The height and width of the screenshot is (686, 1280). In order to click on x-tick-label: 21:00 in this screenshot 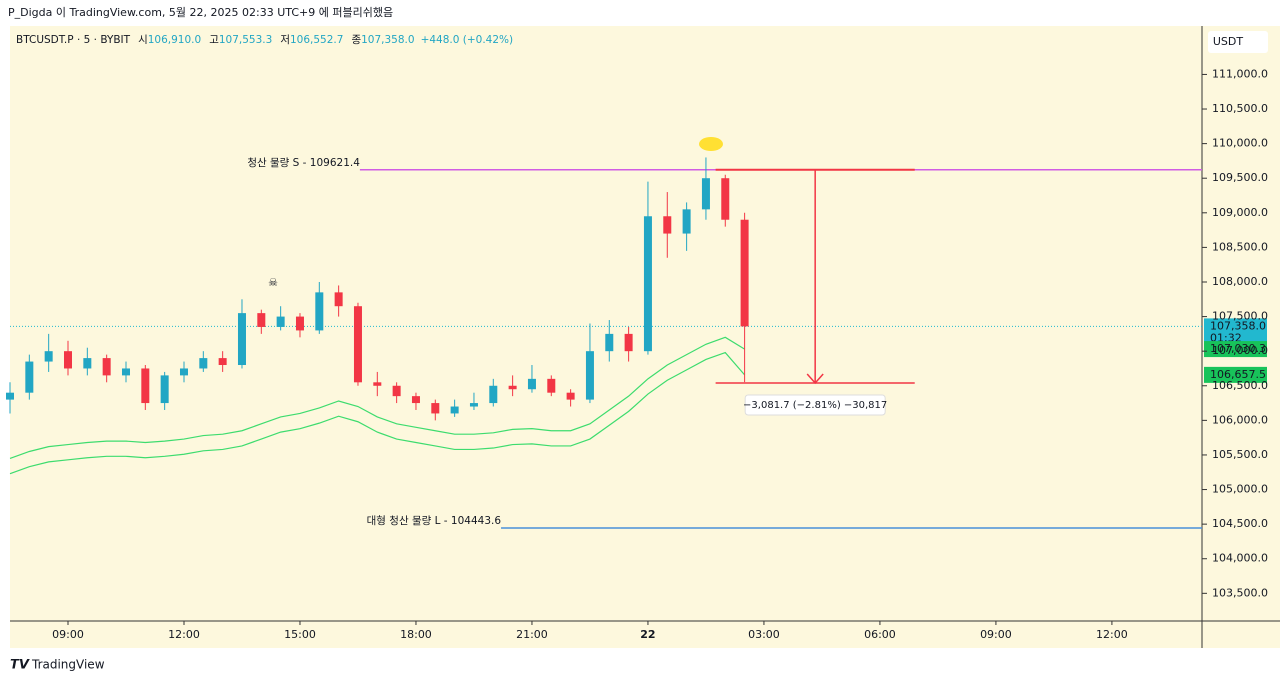, I will do `click(532, 634)`.